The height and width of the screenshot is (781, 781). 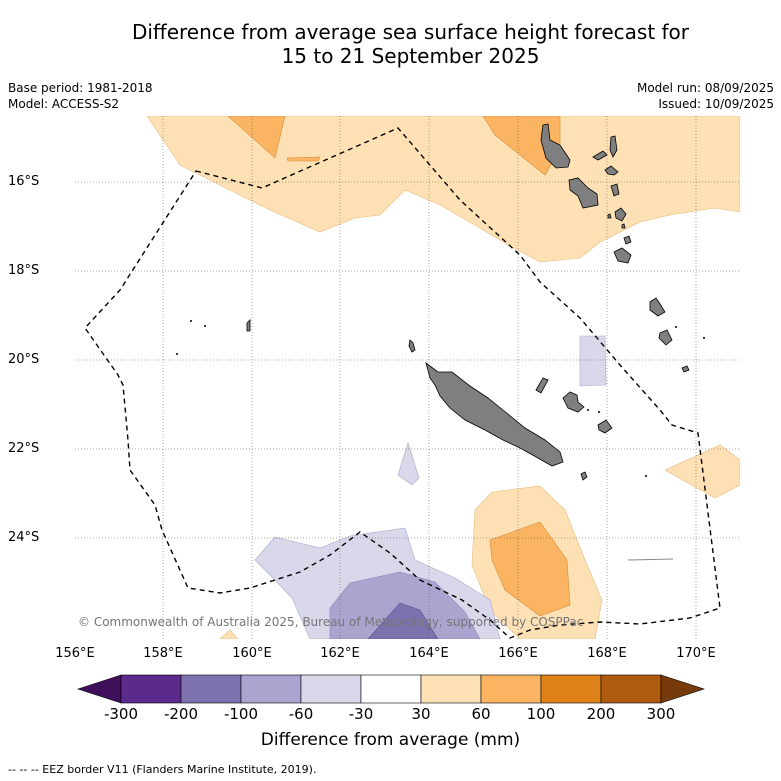 What do you see at coordinates (518, 653) in the screenshot?
I see `lon-label-166e: 166°E` at bounding box center [518, 653].